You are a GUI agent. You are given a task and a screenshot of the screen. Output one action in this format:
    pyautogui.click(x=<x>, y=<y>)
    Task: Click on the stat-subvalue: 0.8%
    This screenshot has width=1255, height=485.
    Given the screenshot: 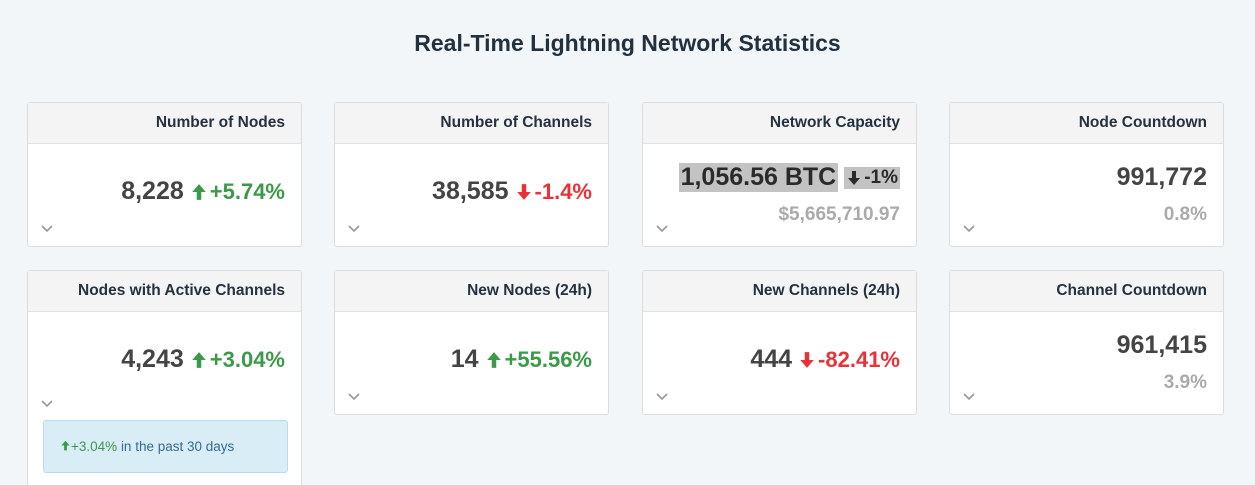 What is the action you would take?
    pyautogui.click(x=1185, y=215)
    